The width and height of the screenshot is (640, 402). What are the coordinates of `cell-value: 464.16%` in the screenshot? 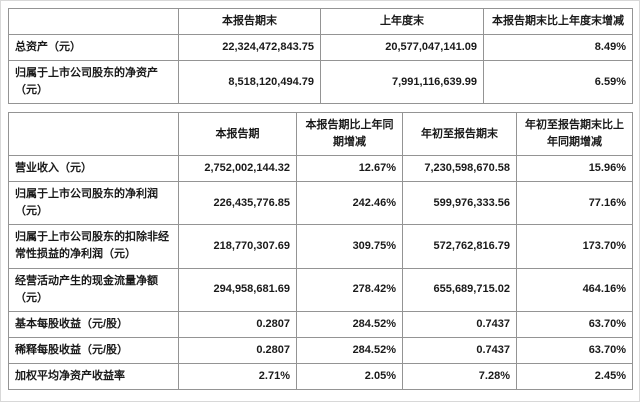 It's located at (574, 289).